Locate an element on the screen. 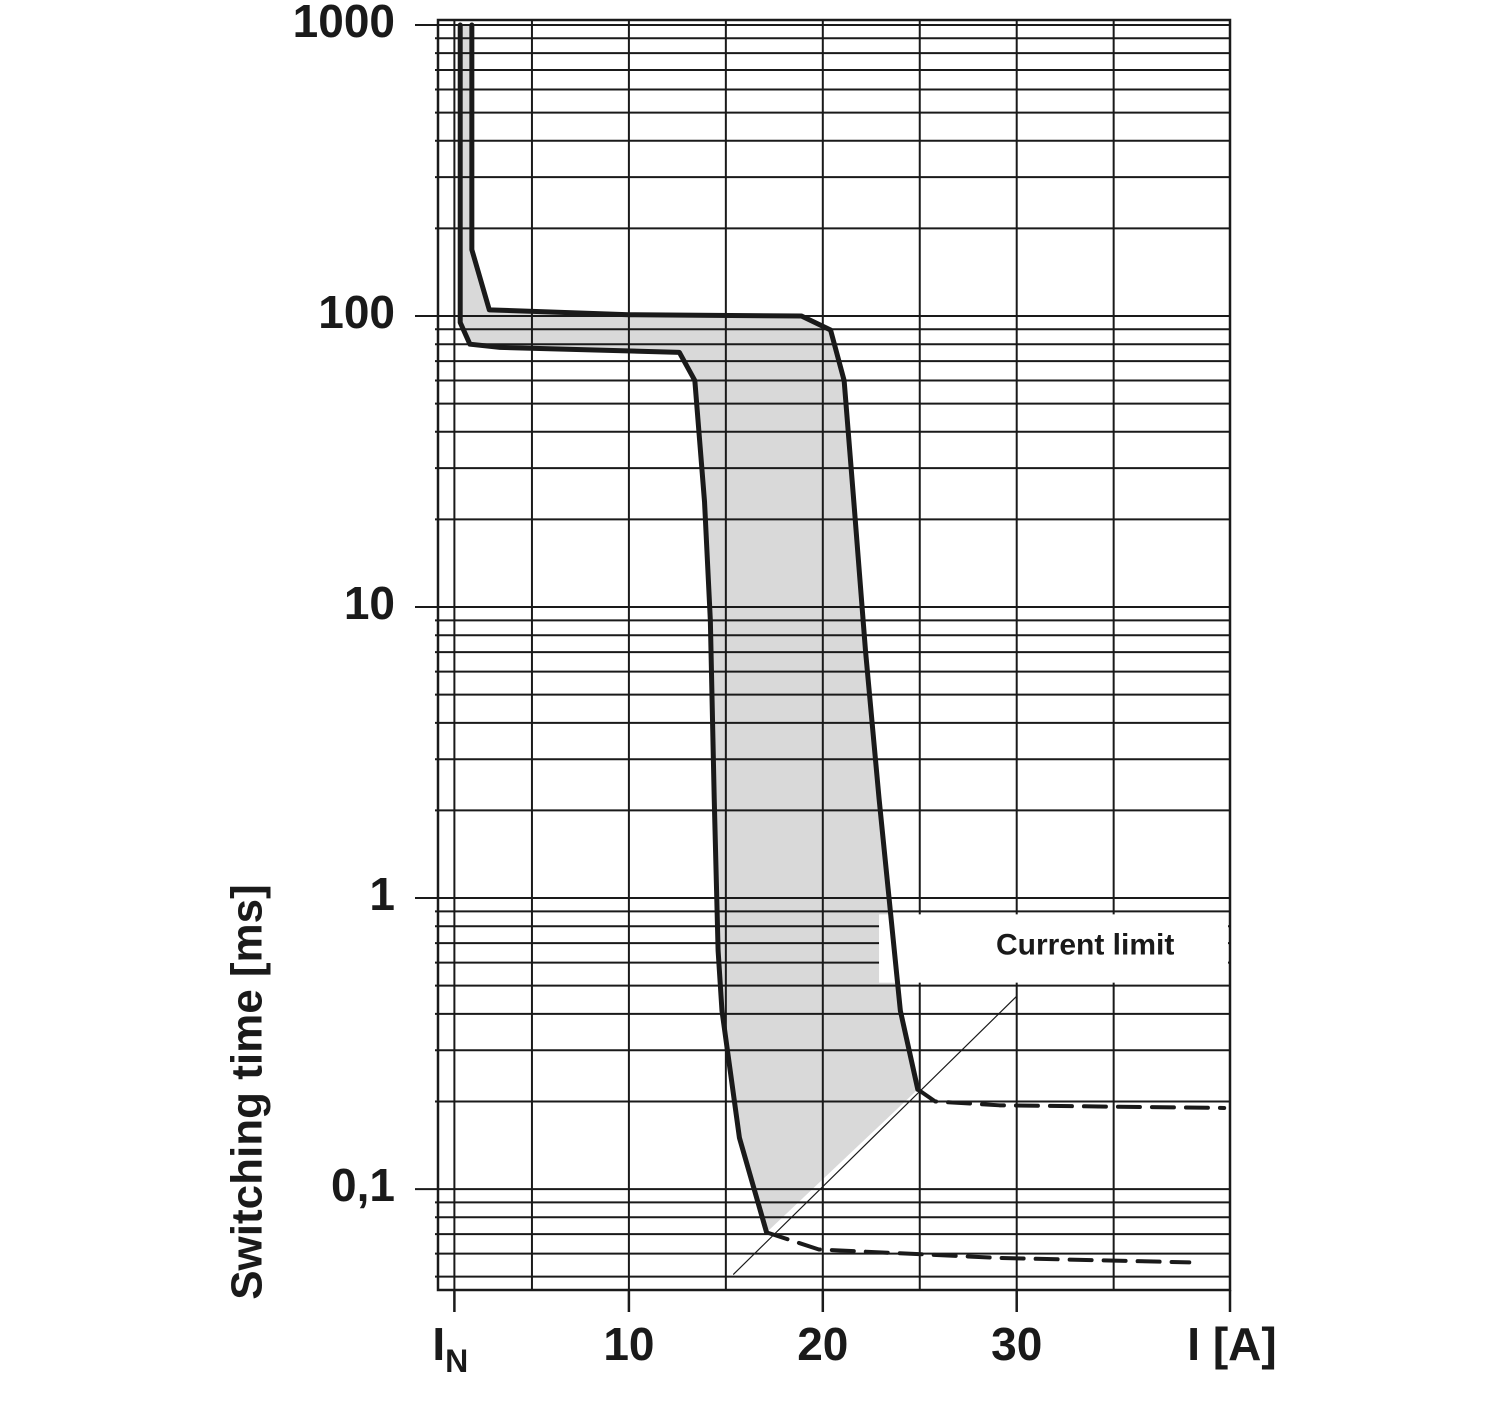 Image resolution: width=1500 pixels, height=1411 pixels. x-tick-label: 20 is located at coordinates (822, 1344).